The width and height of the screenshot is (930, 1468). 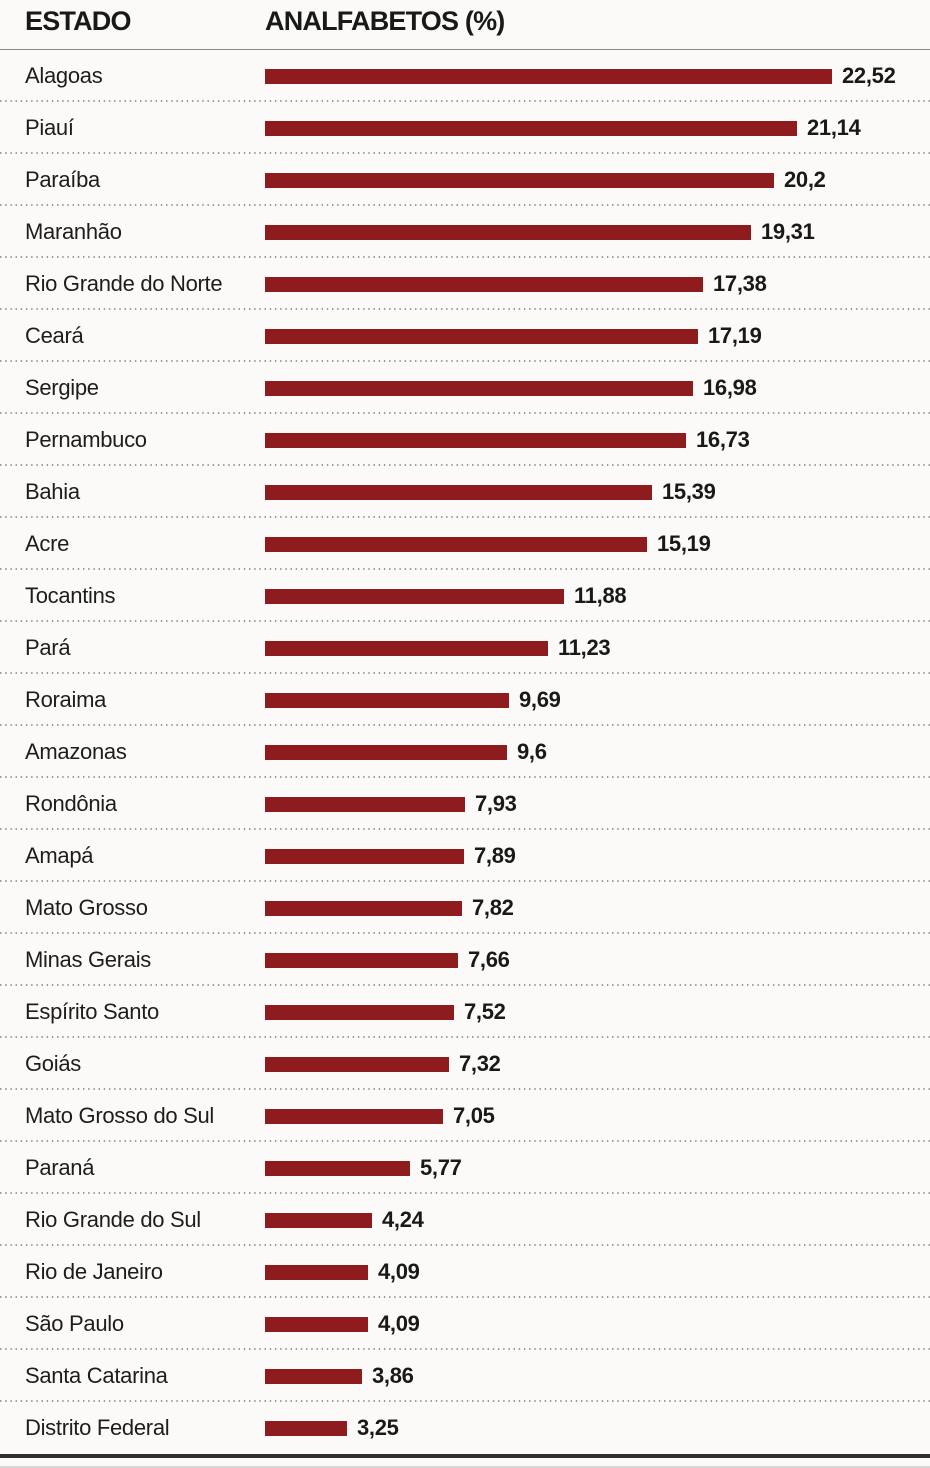 I want to click on bar-track: 21,14, so click(x=597, y=128).